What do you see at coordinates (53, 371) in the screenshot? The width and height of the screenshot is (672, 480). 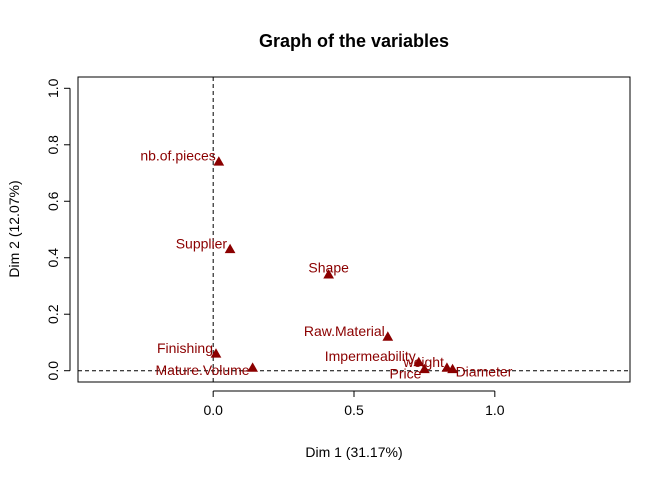 I see `y-tick-label: 0.0` at bounding box center [53, 371].